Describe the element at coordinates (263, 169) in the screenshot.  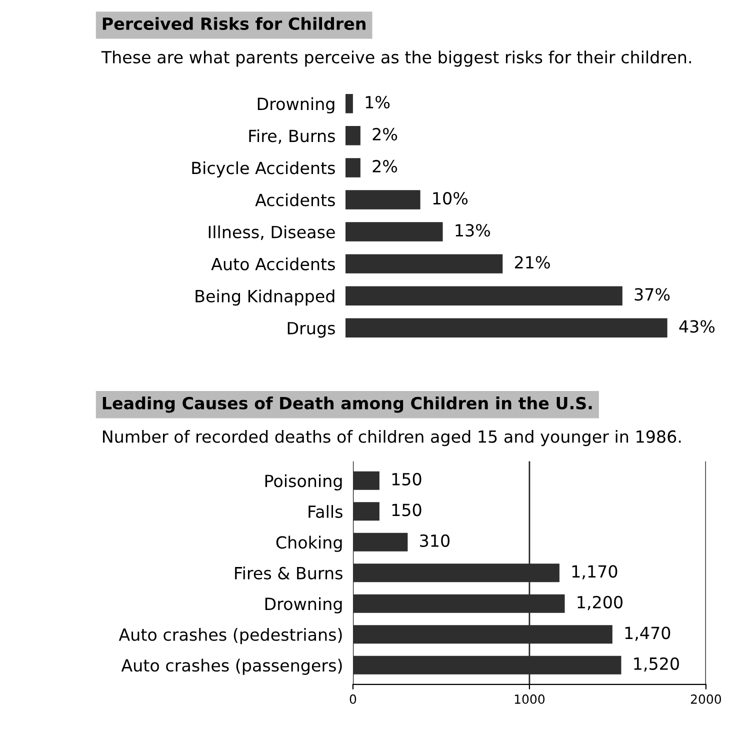
I see `y-tick-label: Bicycle Accidents` at that location.